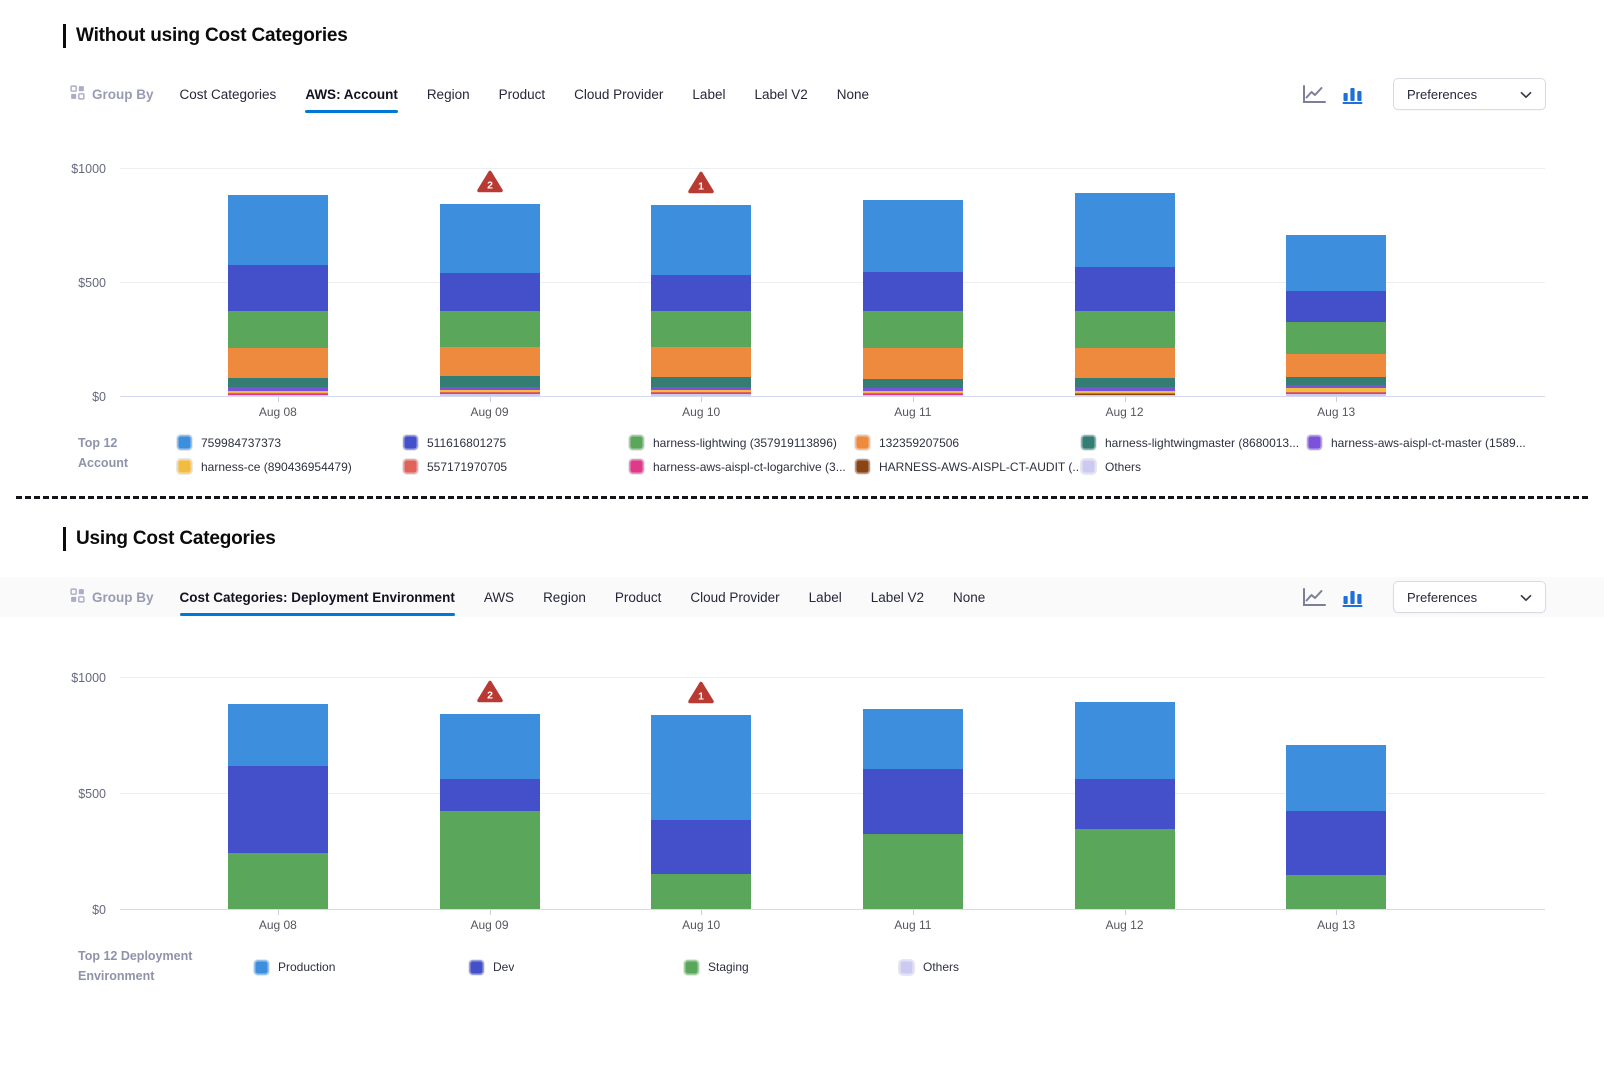 This screenshot has width=1604, height=1066. Describe the element at coordinates (576, 967) in the screenshot. I see `legend-item: Dev` at that location.